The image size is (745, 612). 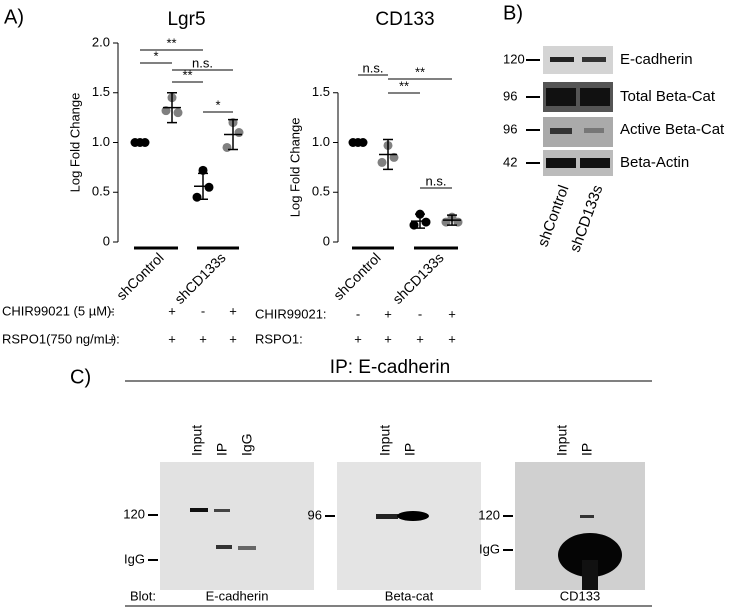 I want to click on blot-label: Total Beta-Cat, so click(x=668, y=96).